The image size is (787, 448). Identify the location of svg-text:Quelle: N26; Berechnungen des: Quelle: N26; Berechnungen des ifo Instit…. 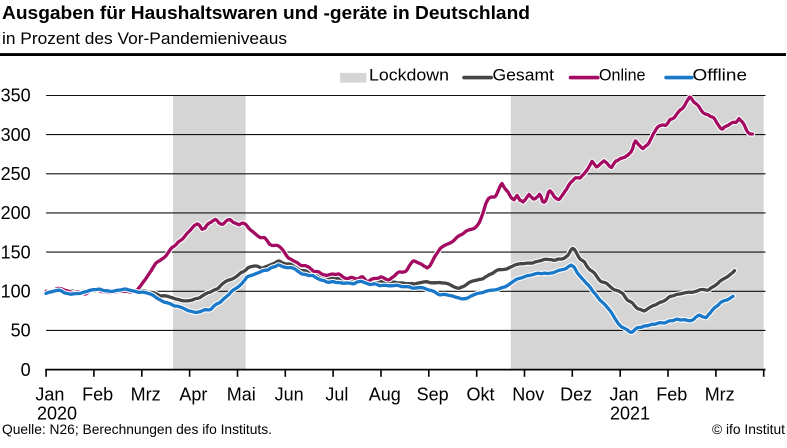
(137, 429).